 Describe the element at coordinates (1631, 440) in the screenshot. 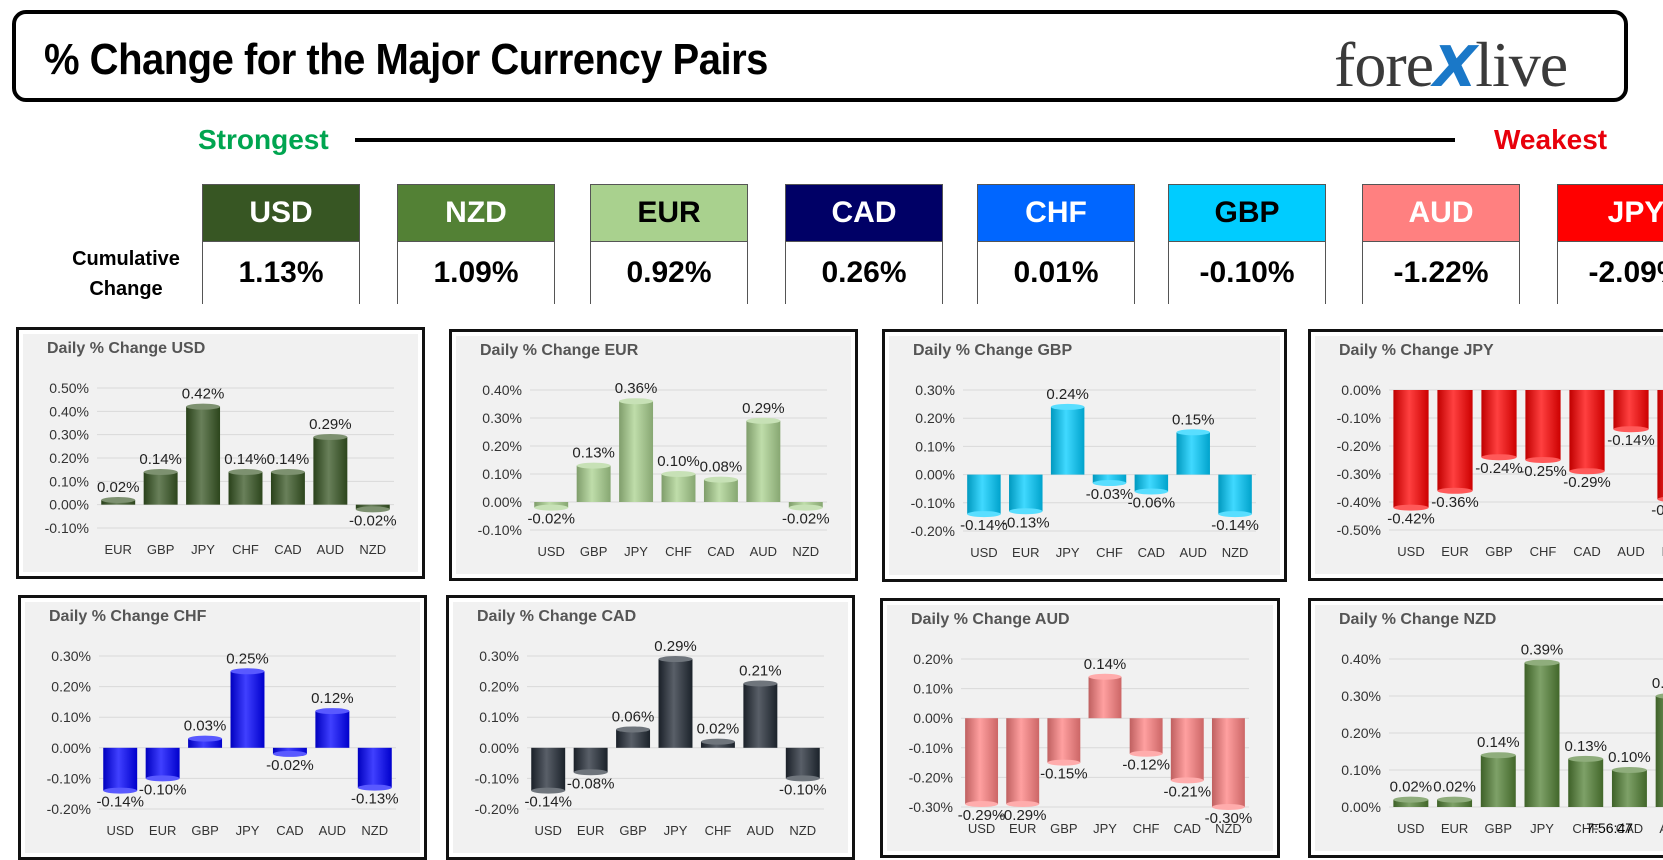

I see `data-label: -0.14%` at that location.